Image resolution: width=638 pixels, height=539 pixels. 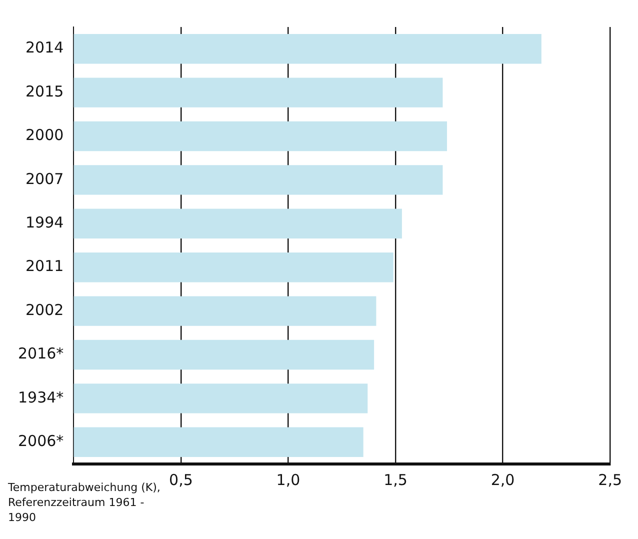 I want to click on x-tick-label: 0,5, so click(x=181, y=479).